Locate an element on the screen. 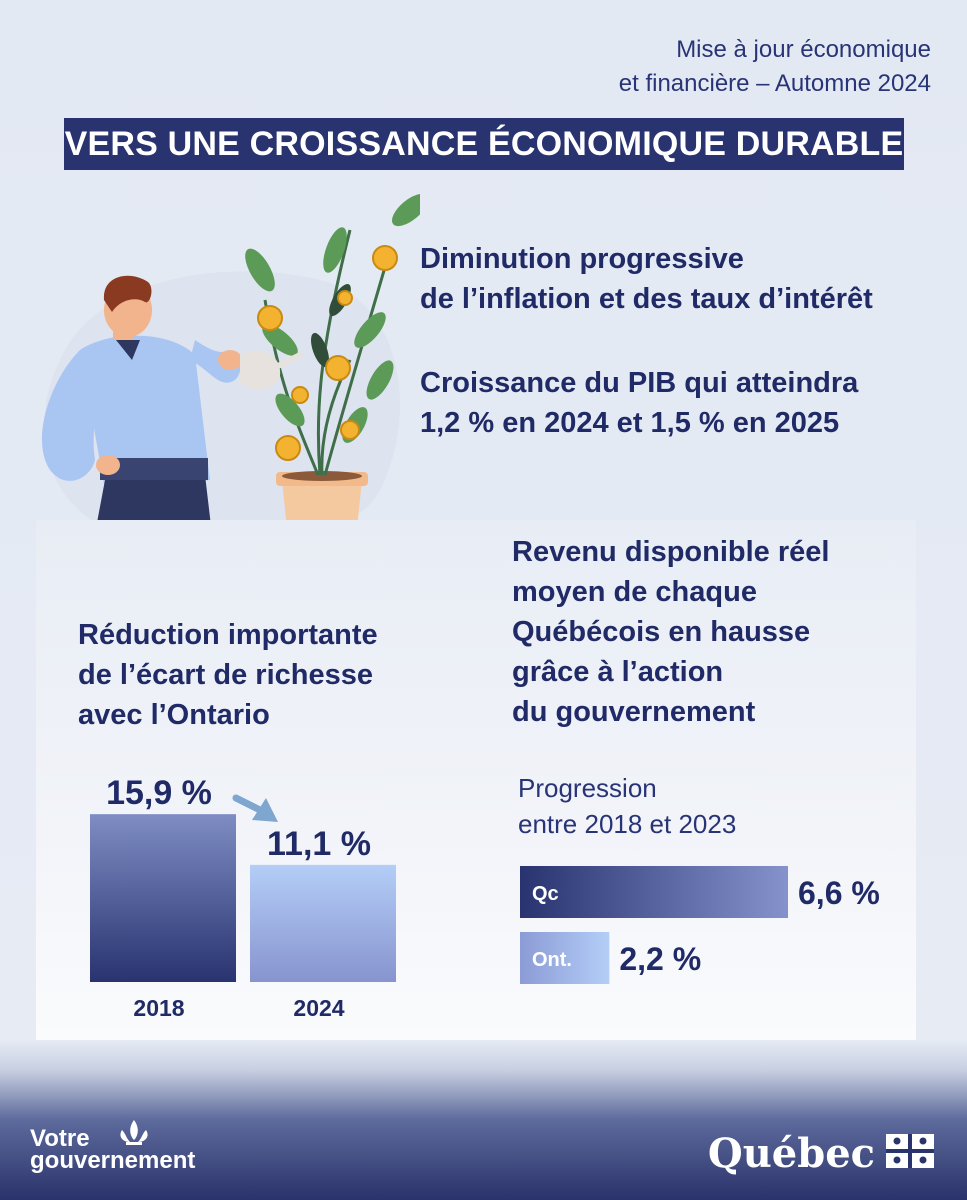 The height and width of the screenshot is (1200, 967). income-heading-line-2: moyen de chaque is located at coordinates (634, 592).